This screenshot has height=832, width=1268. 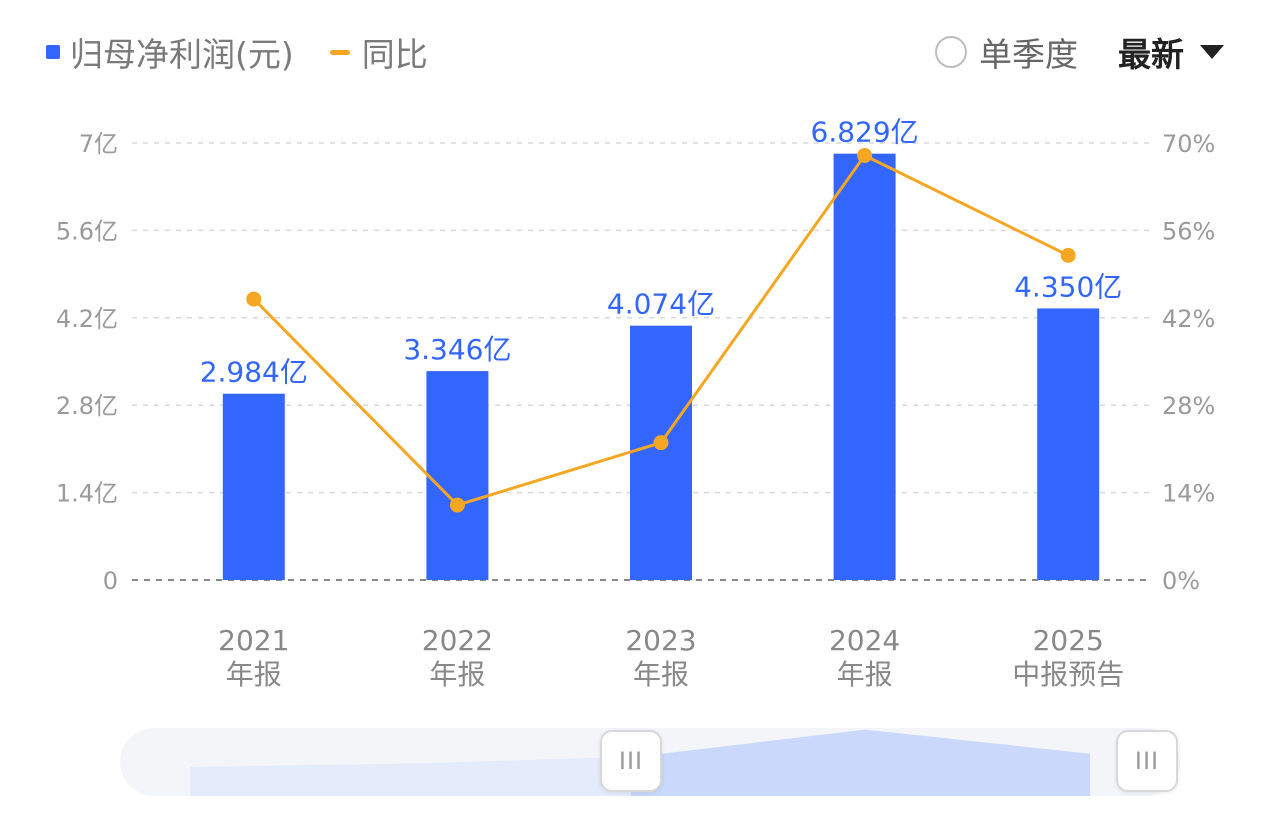 I want to click on bar-value-label: 6.829亿, so click(x=865, y=132).